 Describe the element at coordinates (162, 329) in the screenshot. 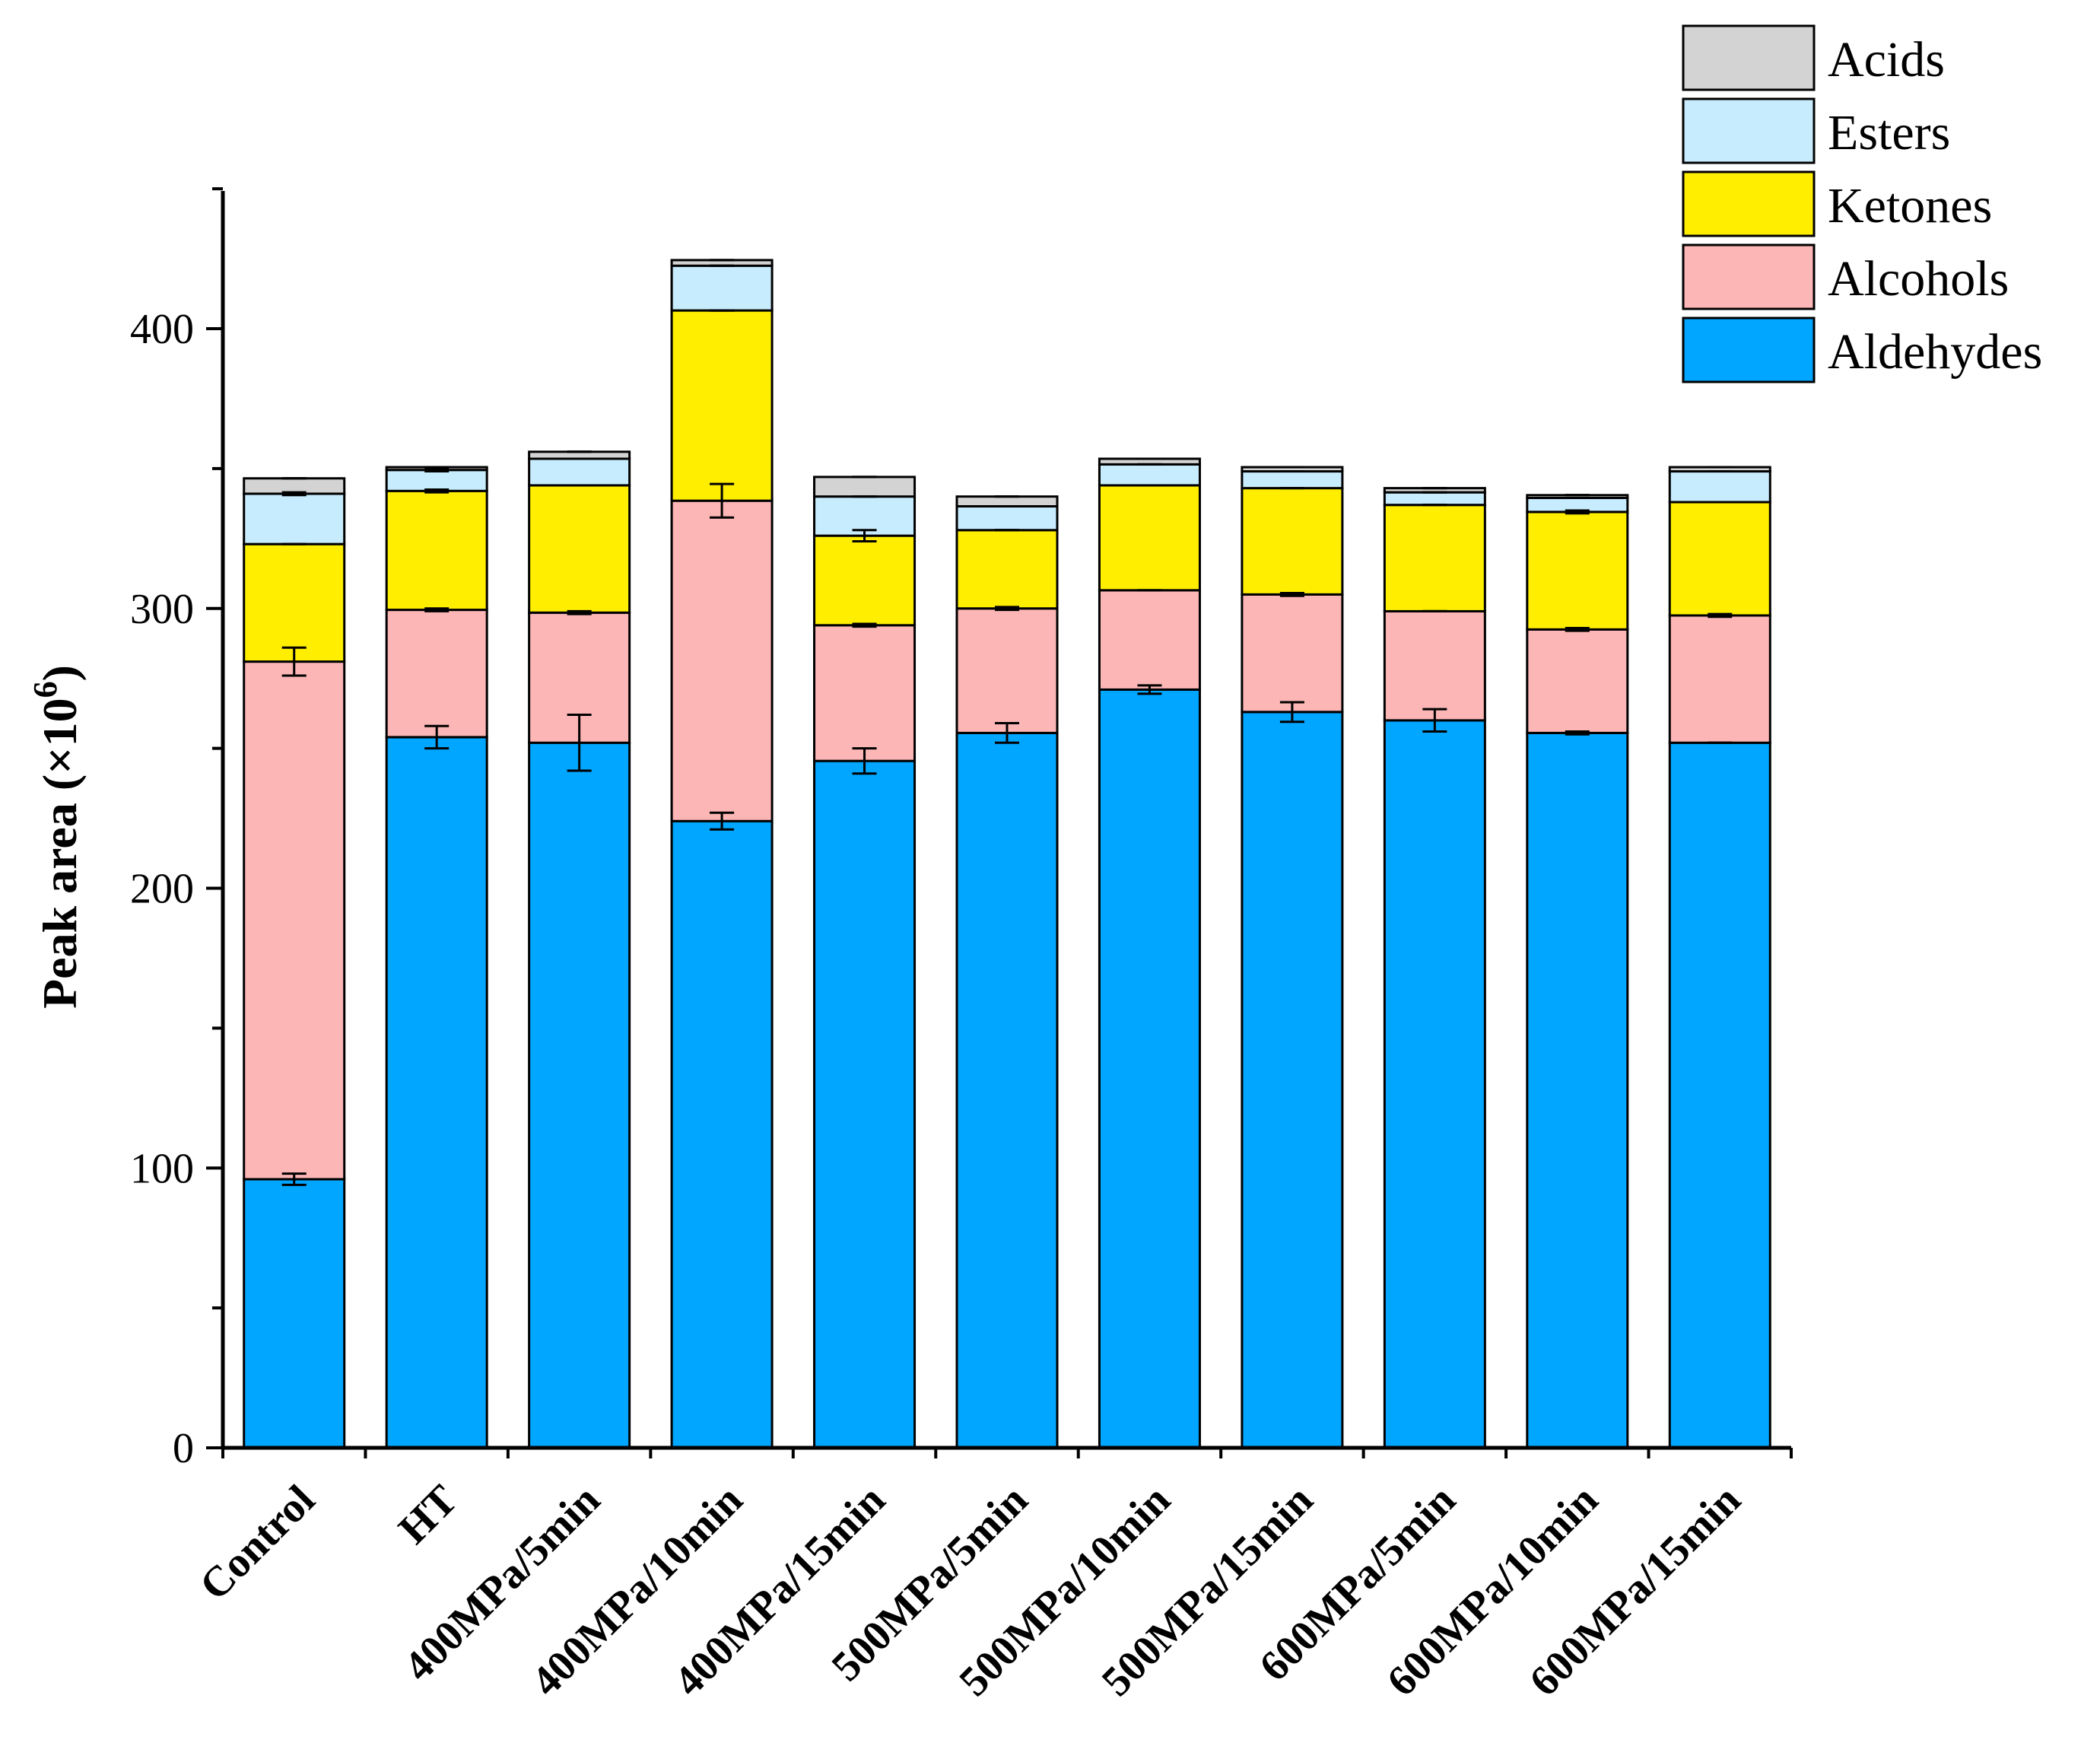

I see `y-tick-label: 400` at that location.